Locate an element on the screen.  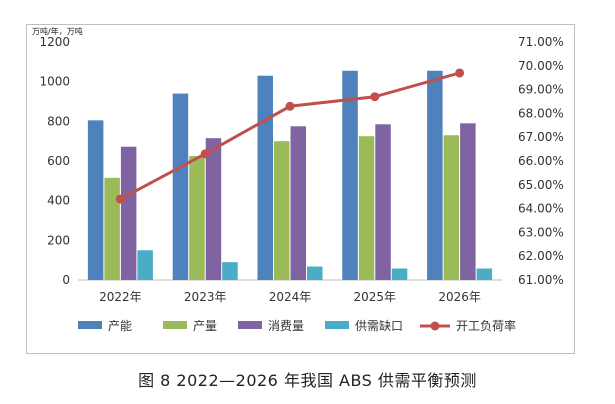
legend: 产能 产量 消费量 供需缺口 开工负荷率 is located at coordinates (297, 325).